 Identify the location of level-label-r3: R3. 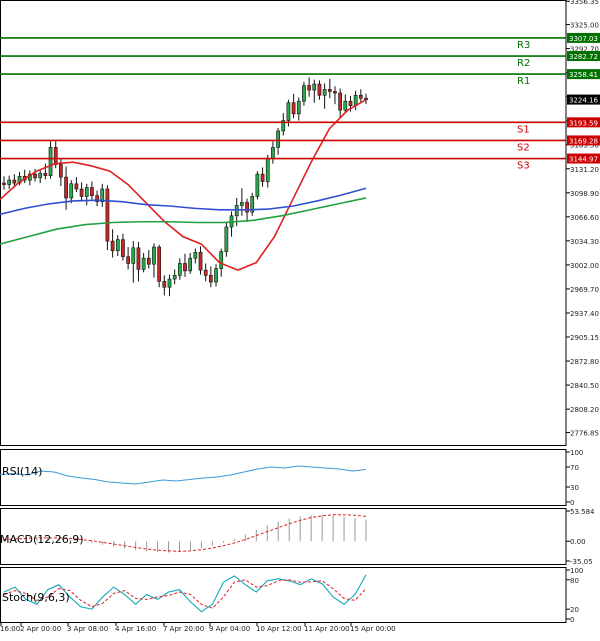
(523, 45).